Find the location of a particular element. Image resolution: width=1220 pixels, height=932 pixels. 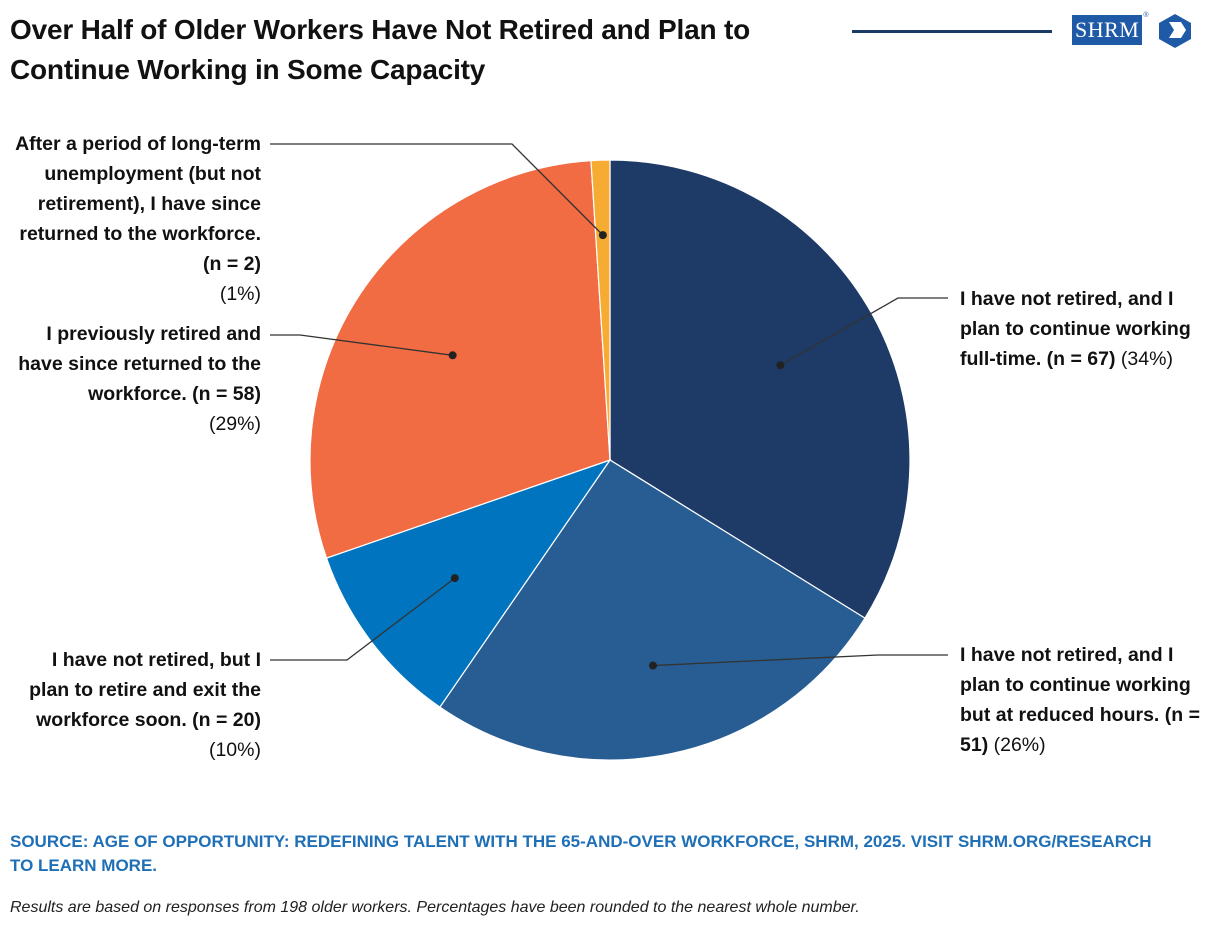

slice-pct: (1%) is located at coordinates (240, 294).